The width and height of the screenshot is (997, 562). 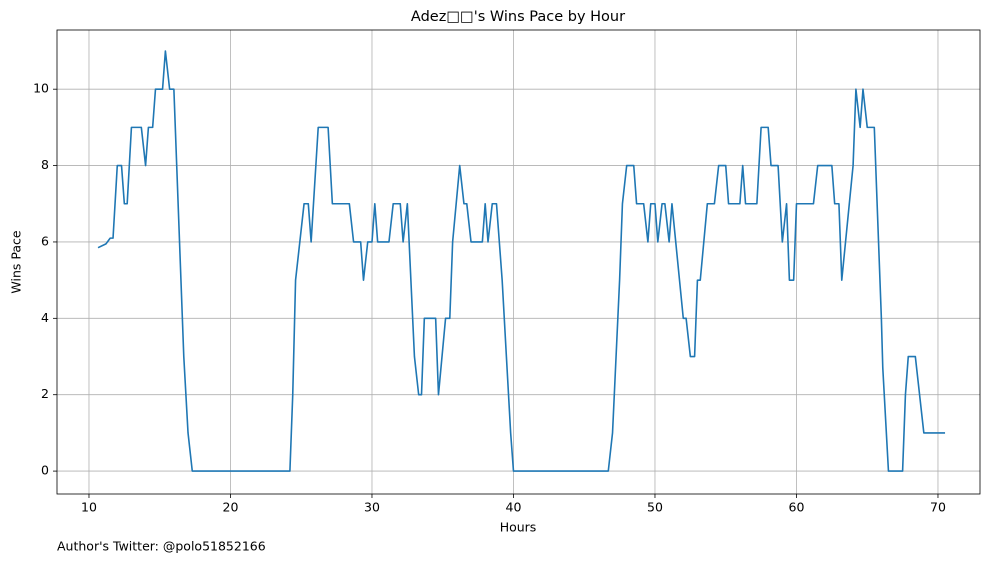 I want to click on y-tick-label: 0, so click(x=45, y=470).